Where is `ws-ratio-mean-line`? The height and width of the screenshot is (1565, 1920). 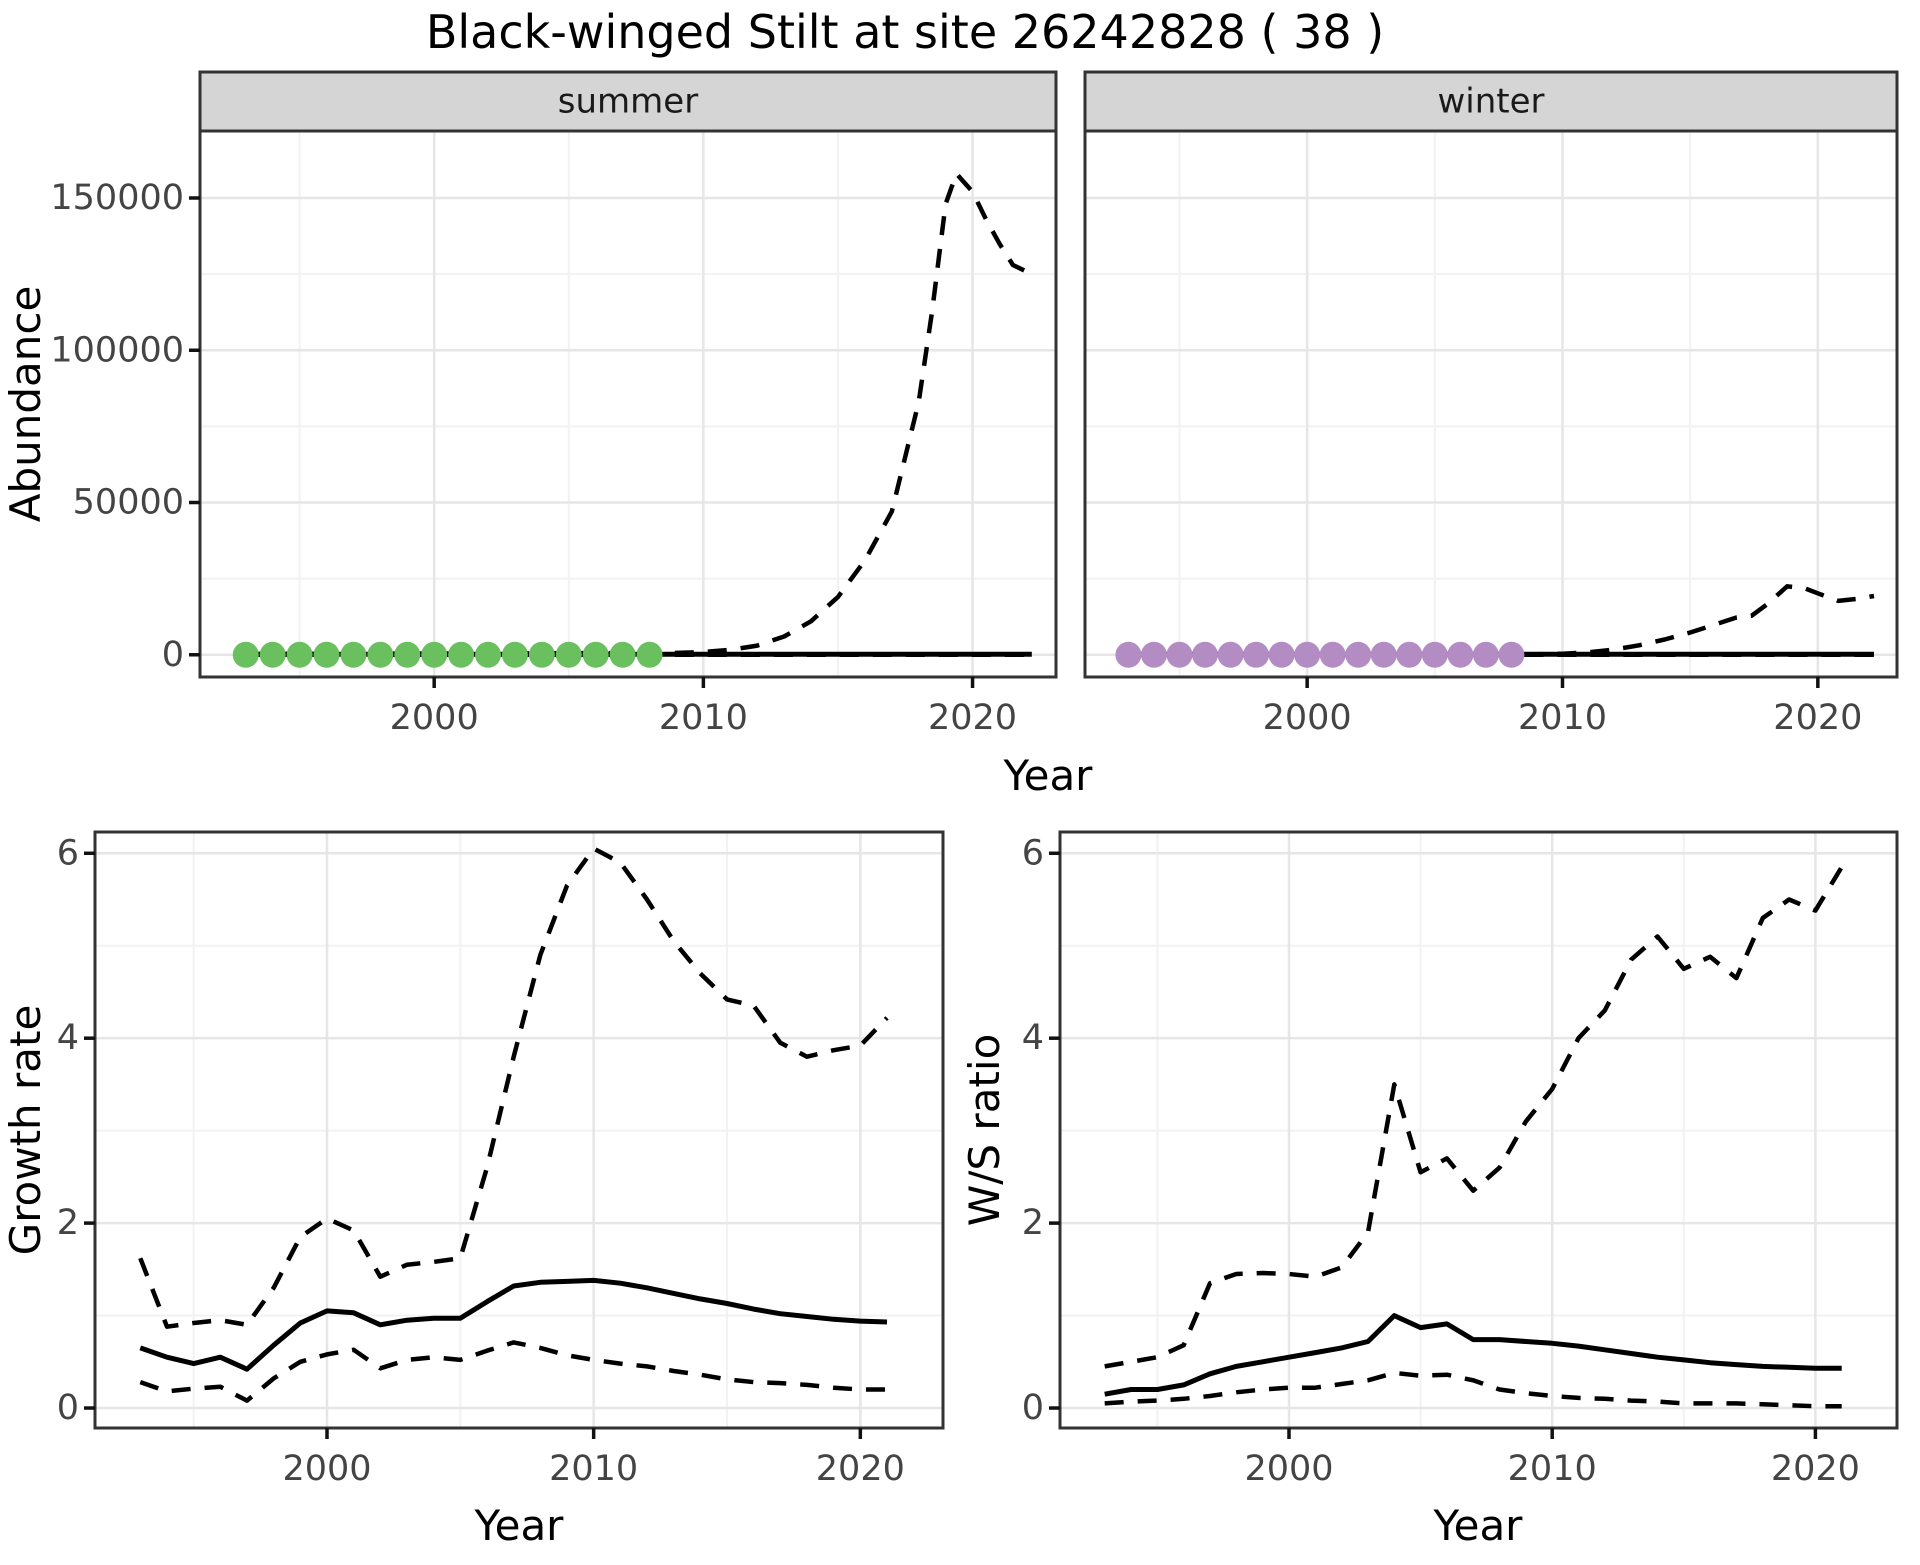
ws-ratio-mean-line is located at coordinates (1473, 1355).